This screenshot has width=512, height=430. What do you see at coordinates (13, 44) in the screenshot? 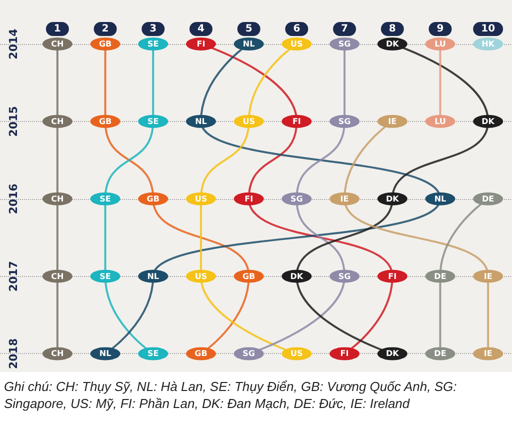
I see `y-tick-label: 2014` at bounding box center [13, 44].